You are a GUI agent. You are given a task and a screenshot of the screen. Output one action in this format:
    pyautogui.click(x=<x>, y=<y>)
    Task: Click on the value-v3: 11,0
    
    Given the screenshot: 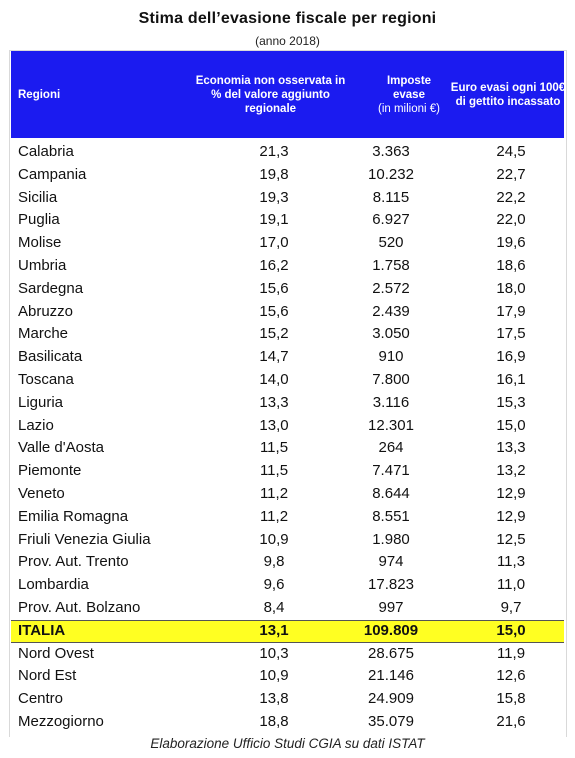 What is the action you would take?
    pyautogui.click(x=511, y=585)
    